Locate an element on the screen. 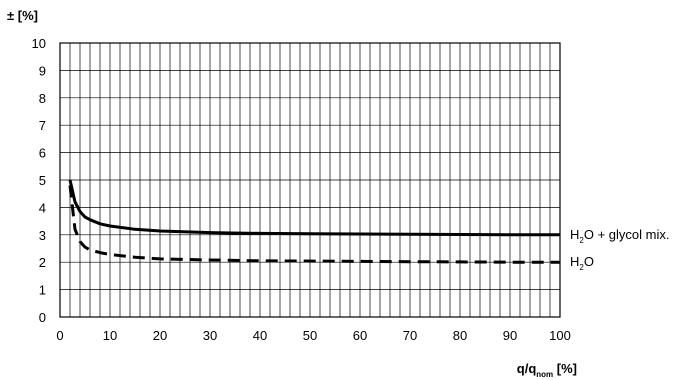 This screenshot has height=380, width=699. x-tick-label: 90 is located at coordinates (510, 335).